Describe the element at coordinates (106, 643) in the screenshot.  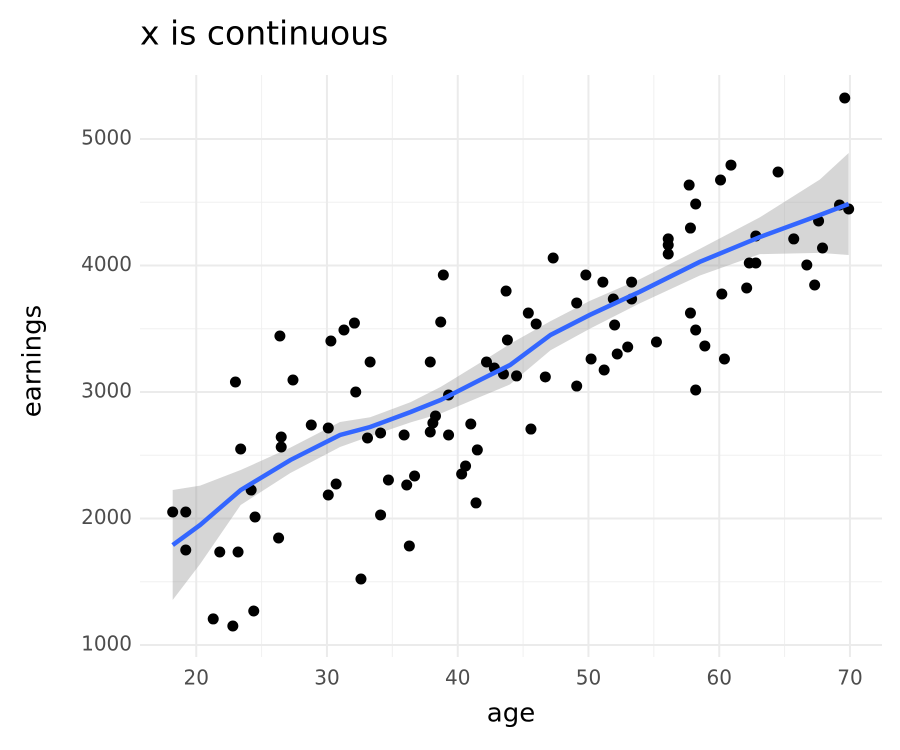
I see `y-tick-label: 1000` at that location.